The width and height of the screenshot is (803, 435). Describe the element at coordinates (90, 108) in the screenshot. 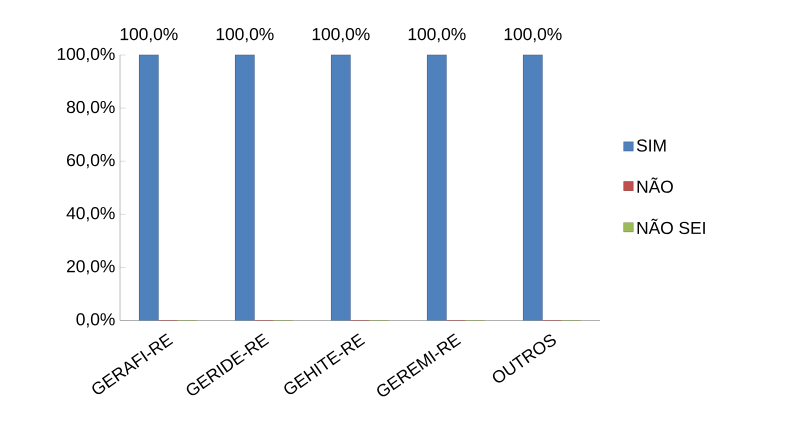

I see `y-tick-label: 80,0%` at that location.